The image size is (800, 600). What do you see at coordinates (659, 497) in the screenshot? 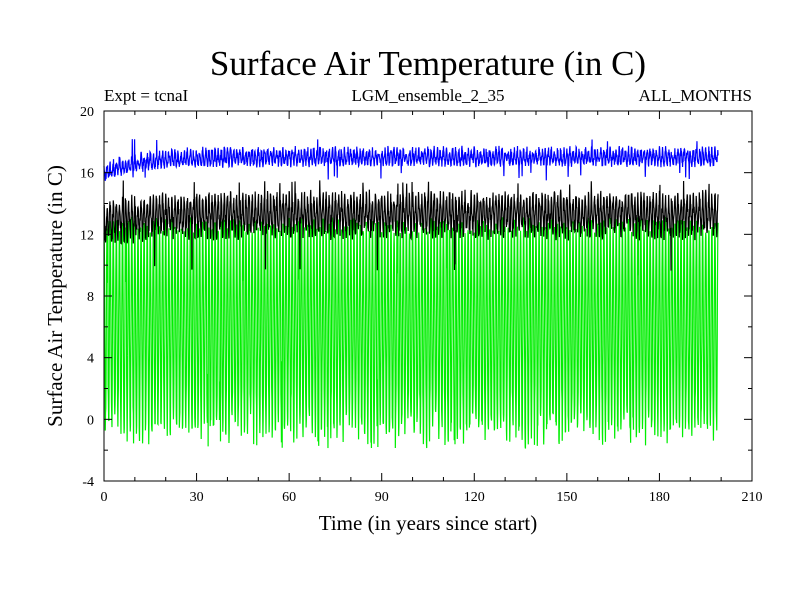
I see `x-tick-label: 180` at bounding box center [659, 497].